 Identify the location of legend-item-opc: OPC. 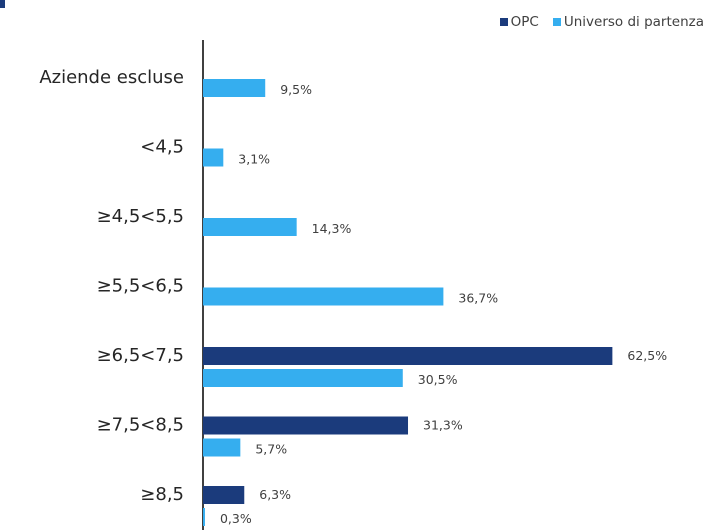
(519, 22).